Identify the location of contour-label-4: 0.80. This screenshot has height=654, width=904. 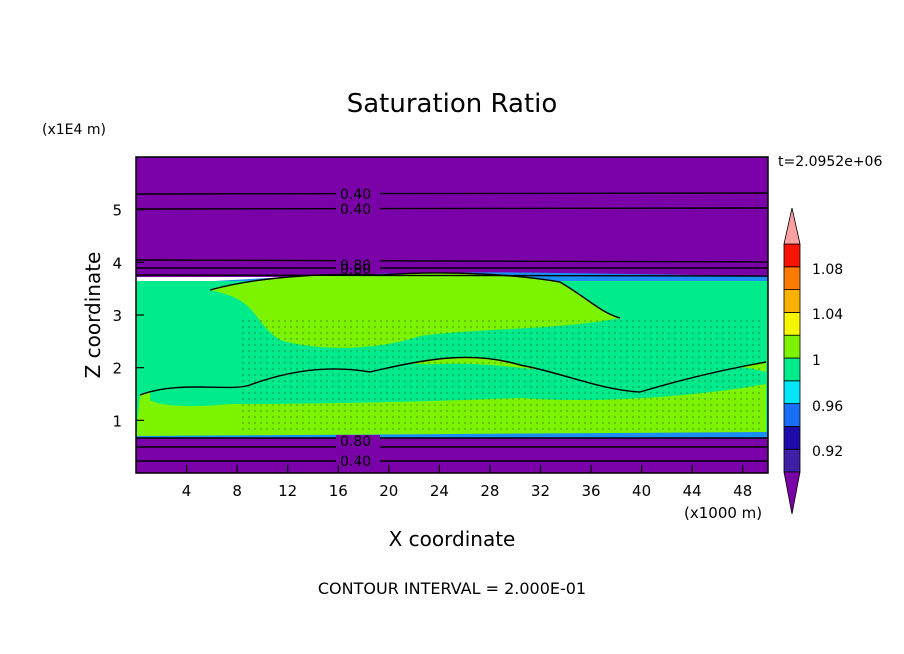
(355, 270).